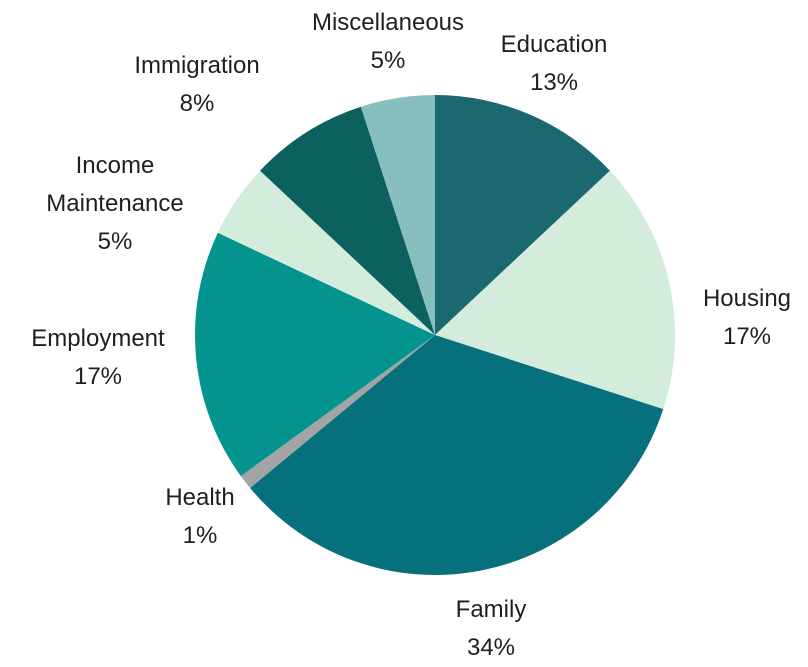  Describe the element at coordinates (337, 411) in the screenshot. I see `pie-slice-health` at that location.